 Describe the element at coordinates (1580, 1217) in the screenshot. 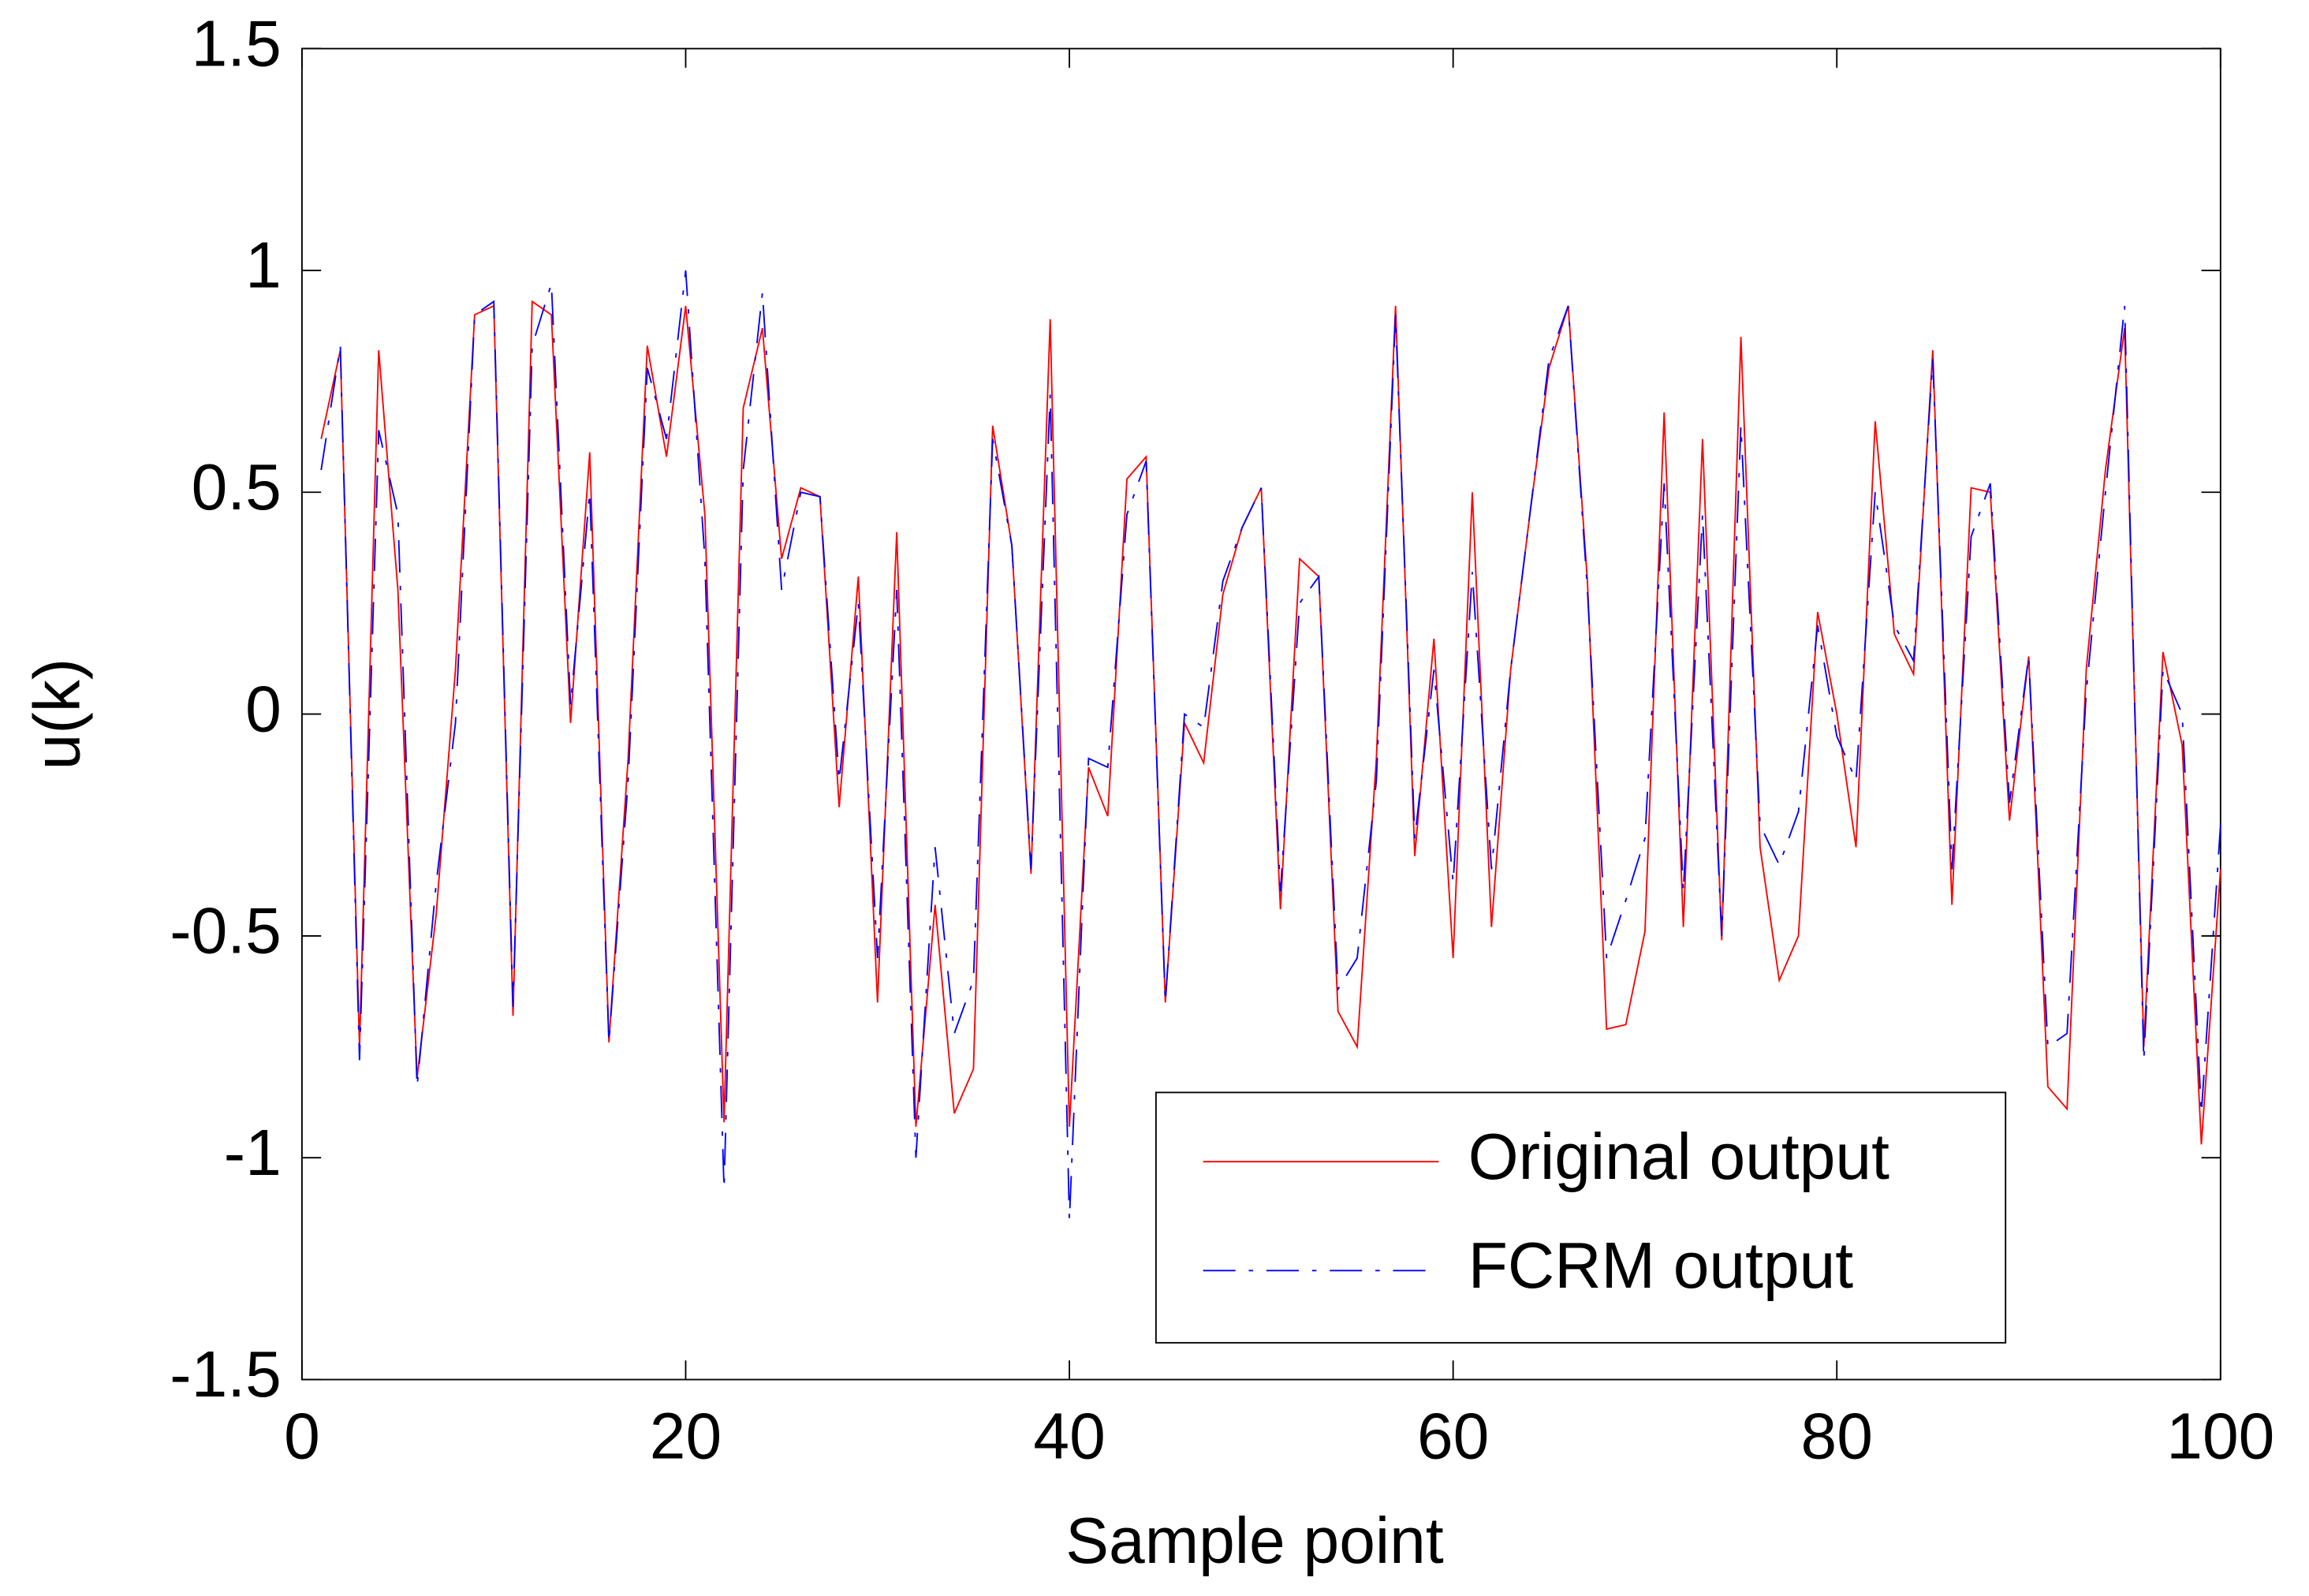

I see `legend-box` at that location.